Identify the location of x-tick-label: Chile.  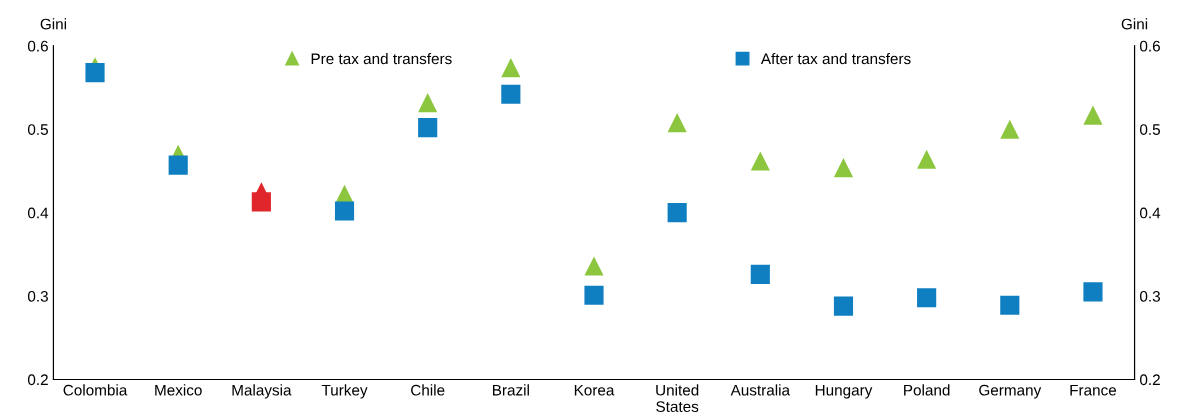
(428, 390).